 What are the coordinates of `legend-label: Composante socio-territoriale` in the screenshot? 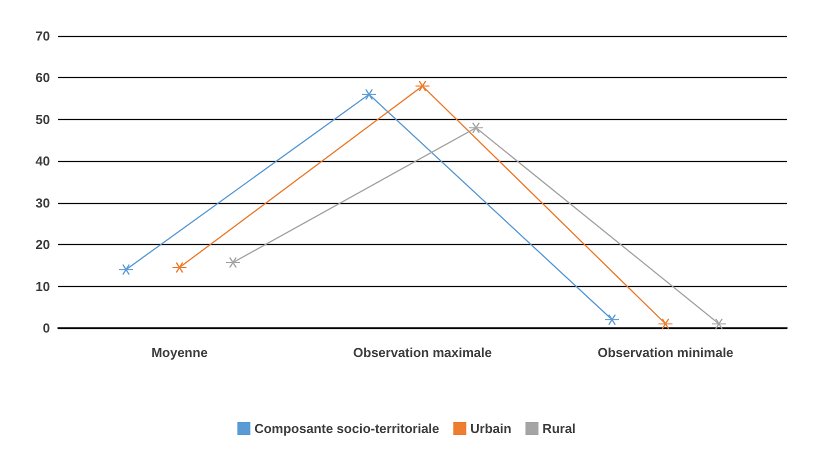 It's located at (347, 428).